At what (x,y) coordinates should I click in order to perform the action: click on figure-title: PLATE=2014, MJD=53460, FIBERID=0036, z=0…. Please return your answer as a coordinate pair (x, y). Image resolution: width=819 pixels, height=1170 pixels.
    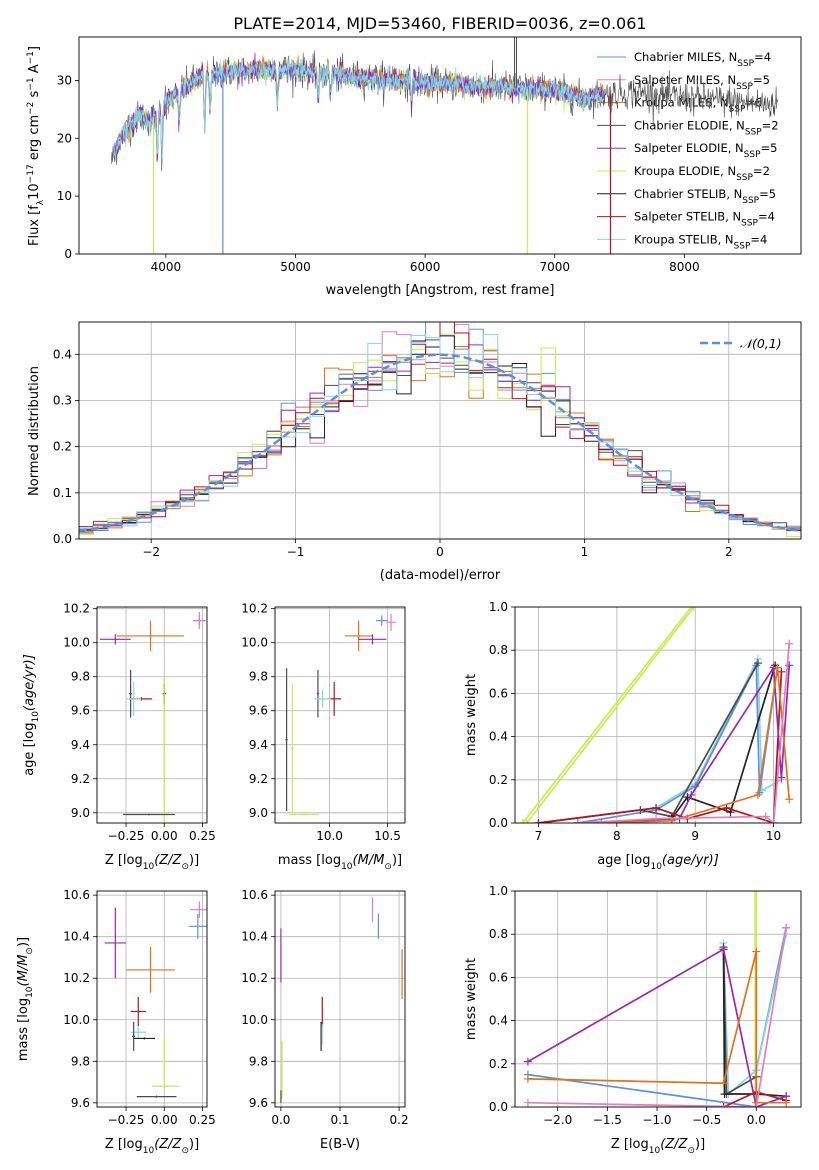
    Looking at the image, I should click on (439, 23).